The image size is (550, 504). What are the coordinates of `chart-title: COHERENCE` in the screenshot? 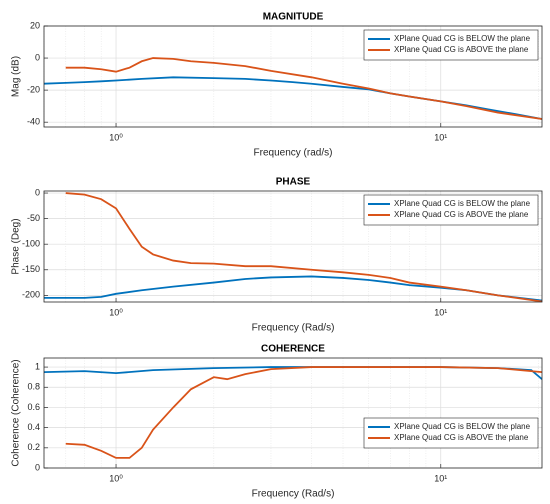 It's located at (293, 349).